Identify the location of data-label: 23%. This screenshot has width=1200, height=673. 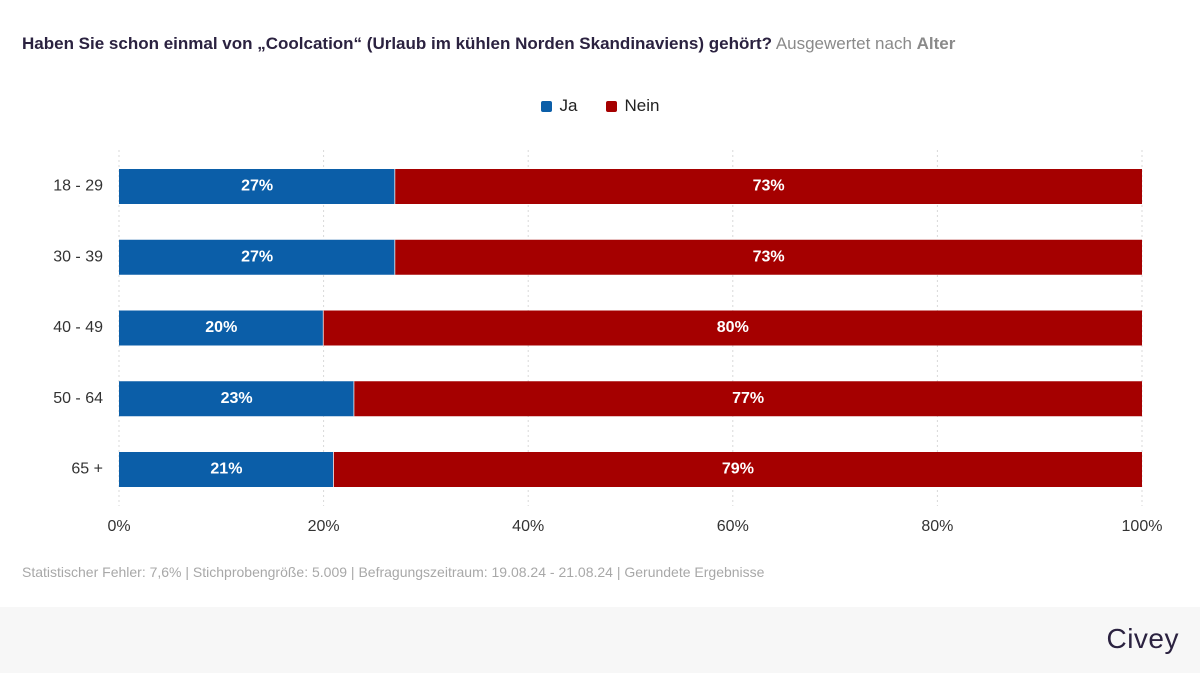
(237, 398).